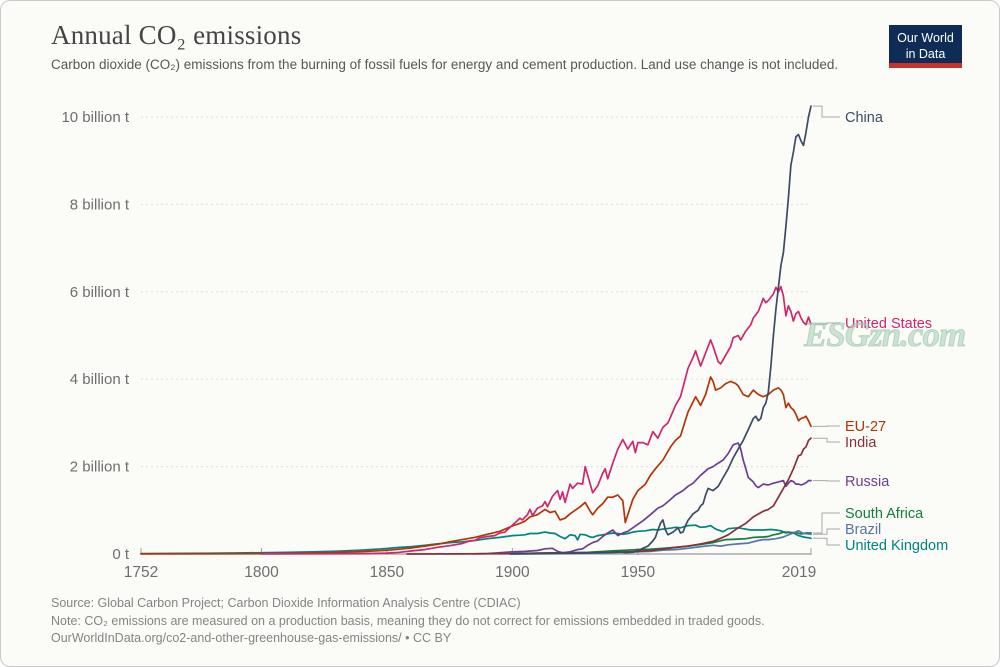 Image resolution: width=1000 pixels, height=667 pixels. Describe the element at coordinates (826, 323) in the screenshot. I see `legend-connector-united-states` at that location.